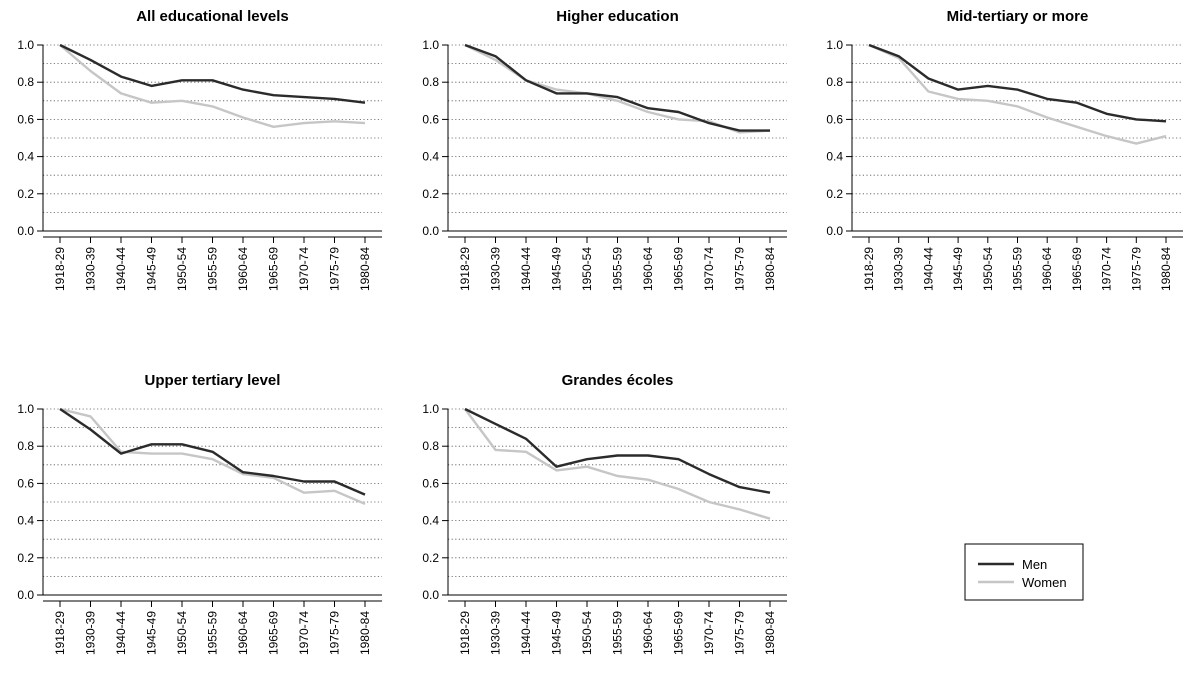  What do you see at coordinates (617, 16) in the screenshot?
I see `panel-title: Higher education` at bounding box center [617, 16].